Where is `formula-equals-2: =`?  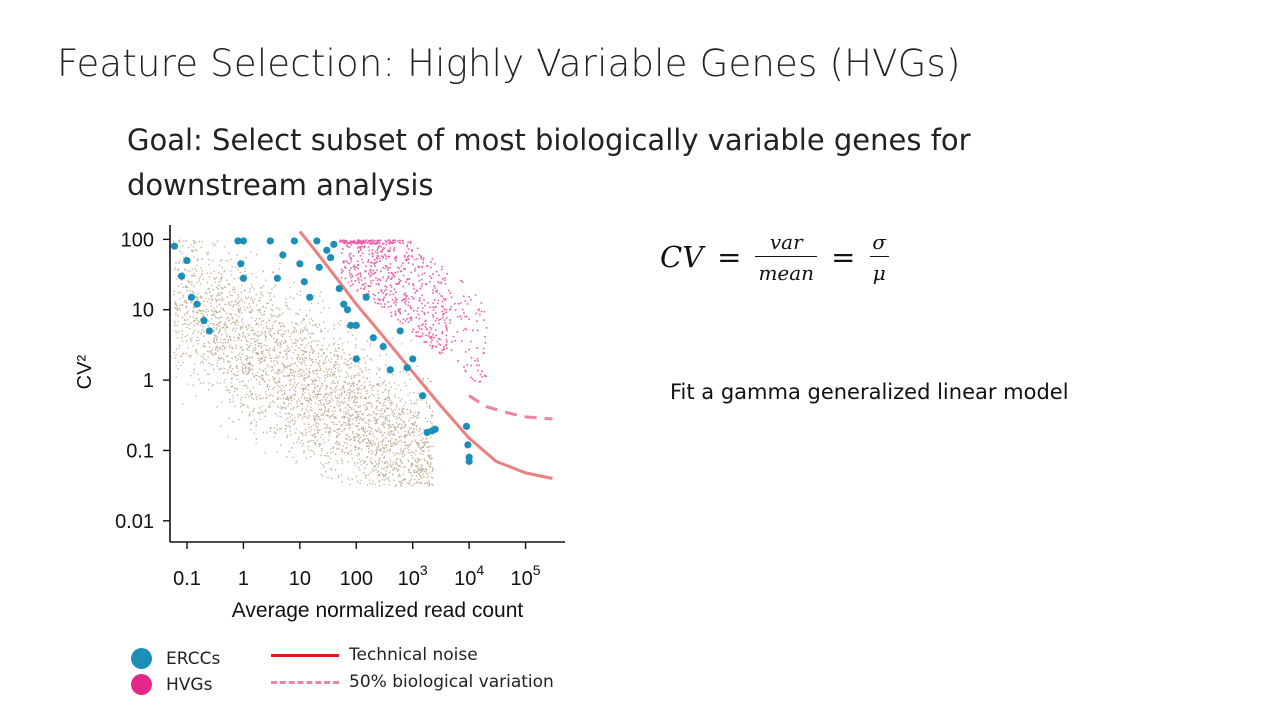
formula-equals-2: = is located at coordinates (843, 257).